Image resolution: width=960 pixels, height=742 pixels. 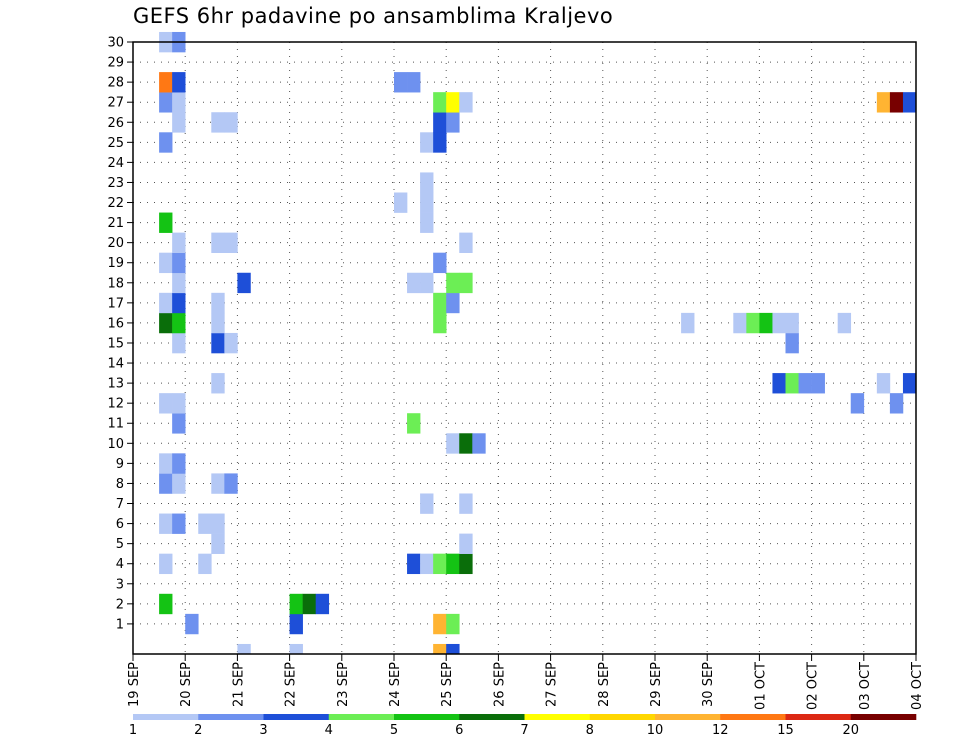 I want to click on x-tick-label: 20 SEP, so click(x=186, y=684).